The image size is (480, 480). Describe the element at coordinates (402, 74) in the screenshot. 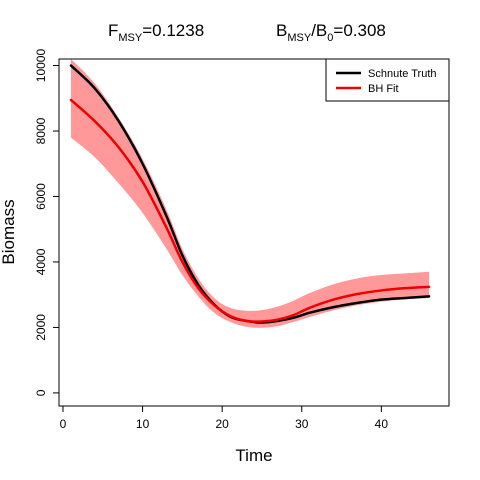

I see `legend-label-truth: Schnute Truth` at that location.